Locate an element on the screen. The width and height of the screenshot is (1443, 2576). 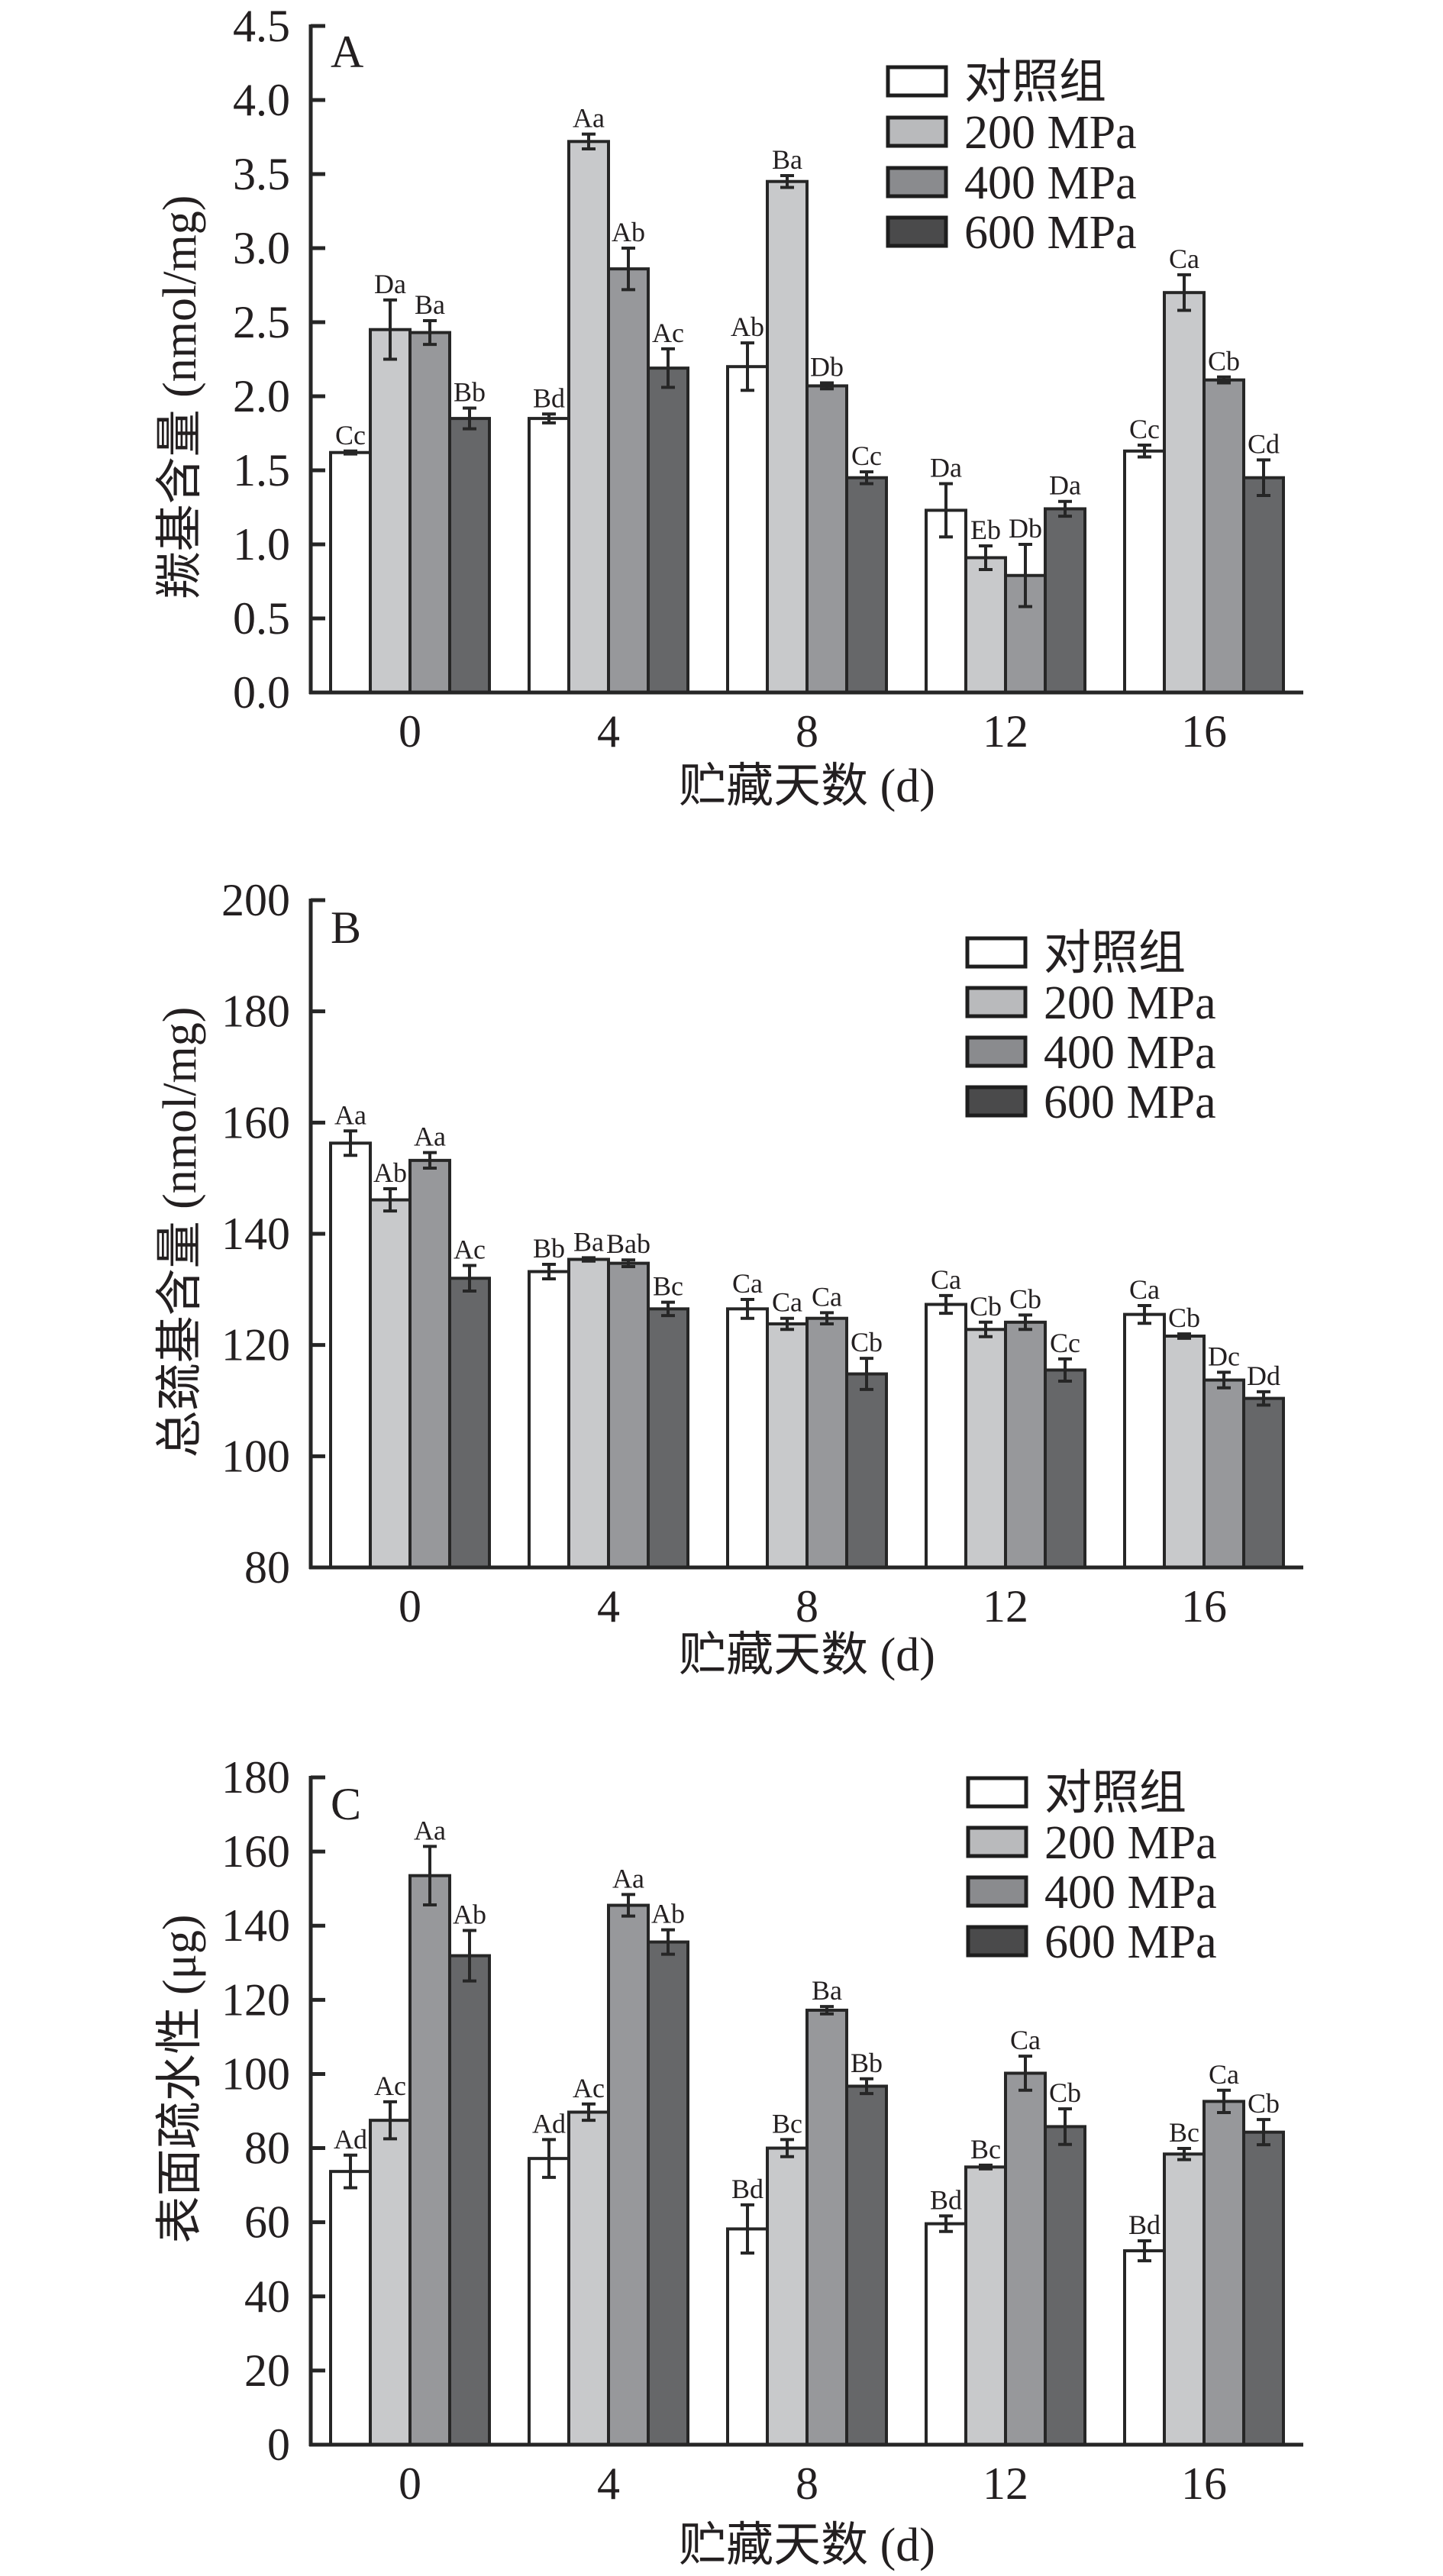
panel-letter: B is located at coordinates (346, 927).